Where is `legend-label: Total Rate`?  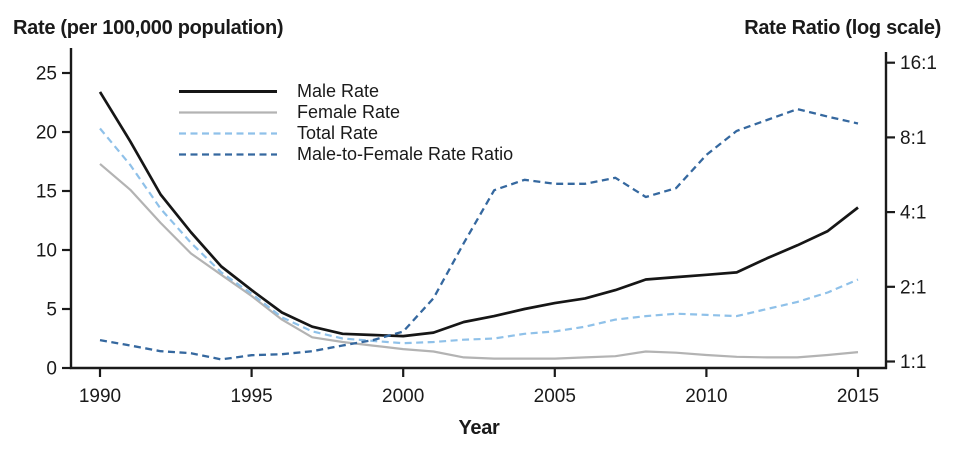
legend-label: Total Rate is located at coordinates (338, 133).